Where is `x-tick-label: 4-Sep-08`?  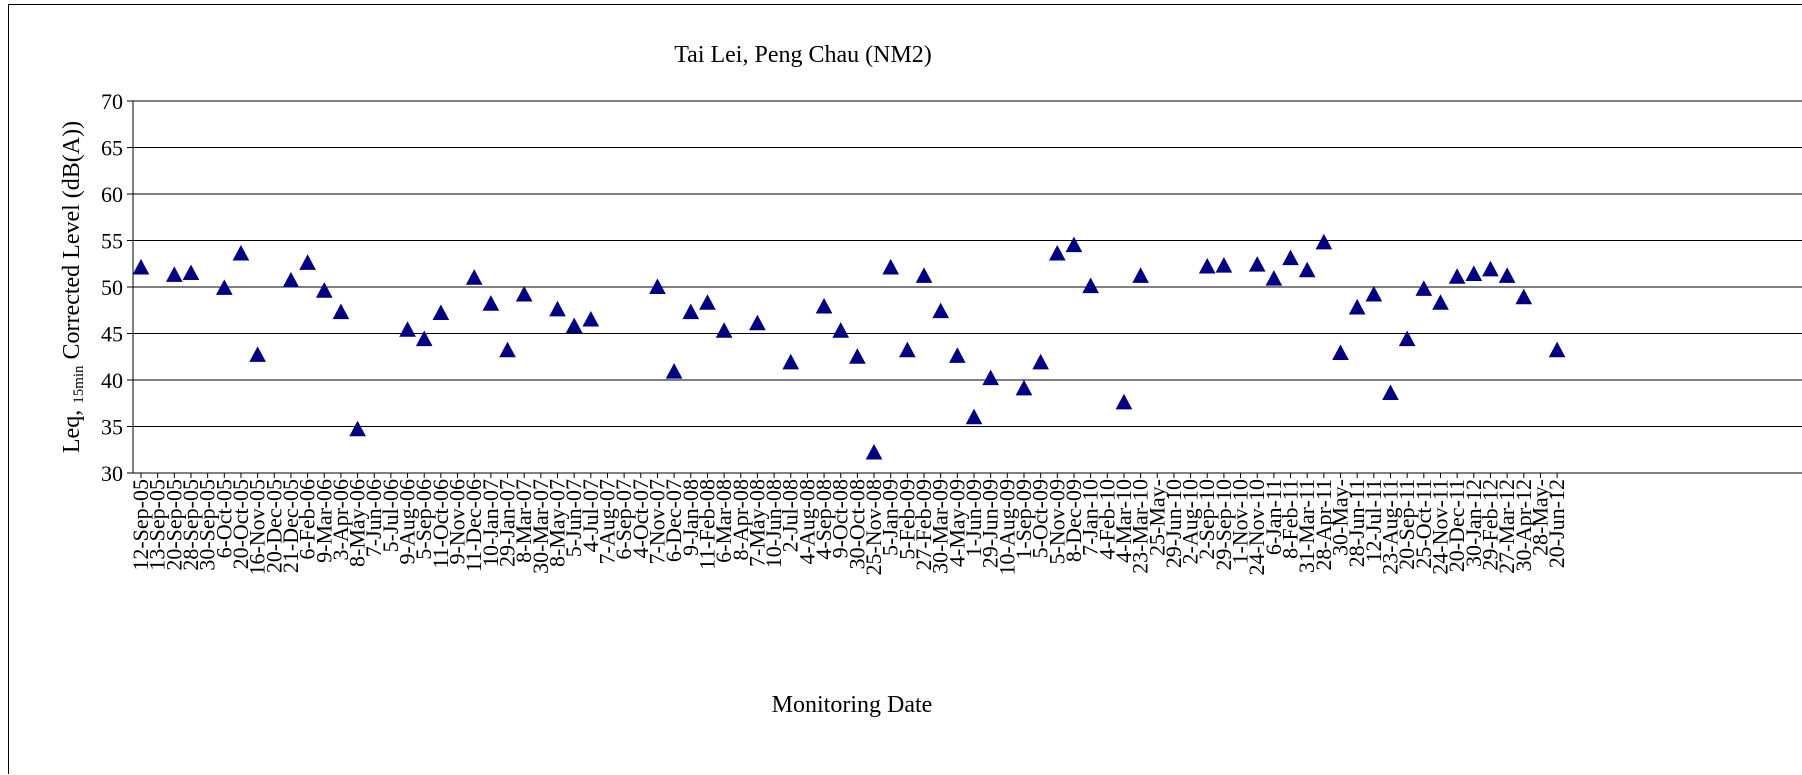 x-tick-label: 4-Sep-08 is located at coordinates (823, 519).